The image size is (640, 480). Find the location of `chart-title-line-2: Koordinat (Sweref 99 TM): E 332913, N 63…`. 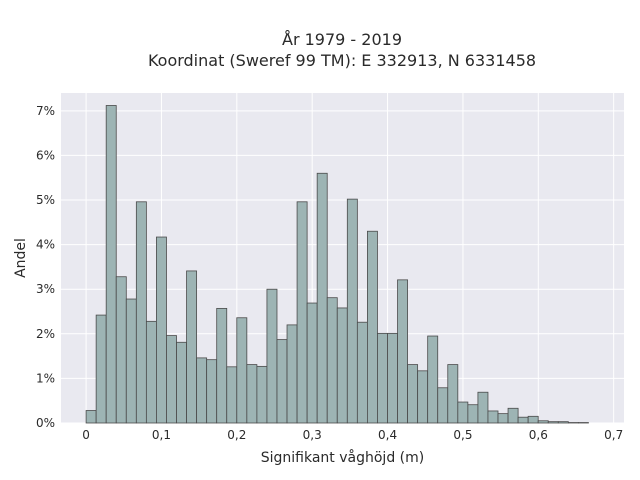

chart-title-line-2: Koordinat (Sweref 99 TM): E 332913, N 63… is located at coordinates (342, 60).